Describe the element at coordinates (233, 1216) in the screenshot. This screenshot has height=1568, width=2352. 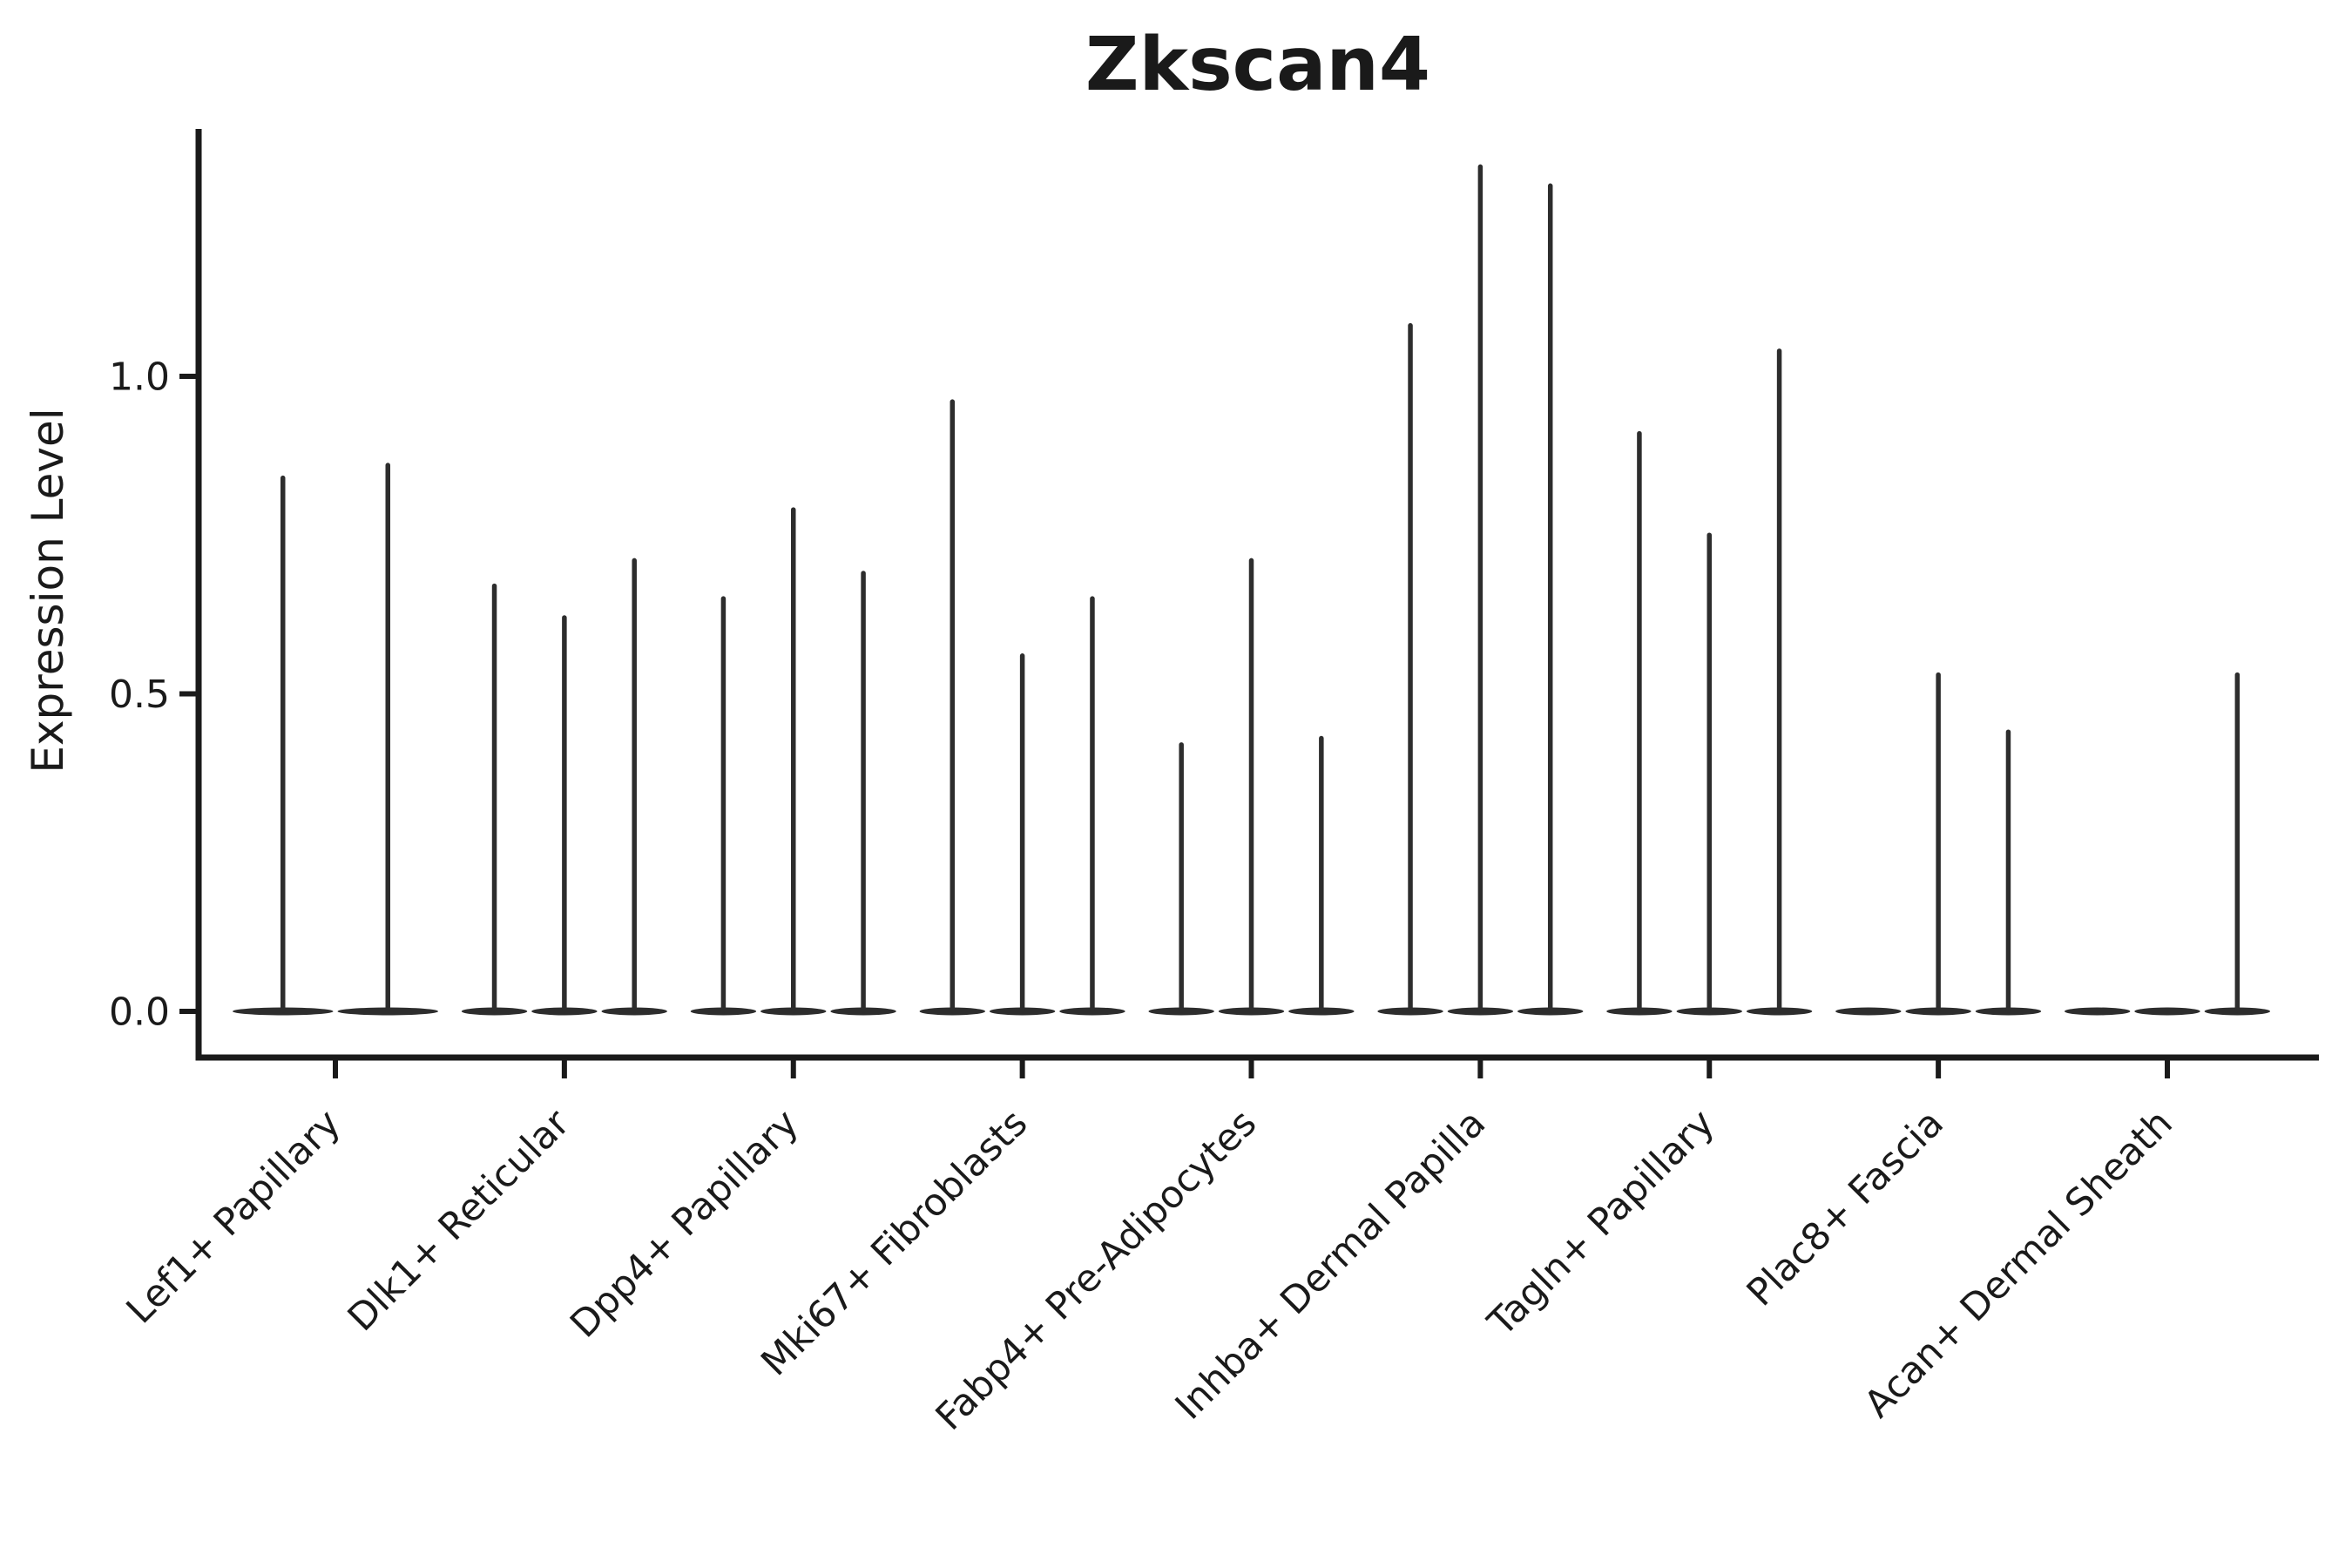
I see `x-tick-label: Lef1+ Papillary` at that location.